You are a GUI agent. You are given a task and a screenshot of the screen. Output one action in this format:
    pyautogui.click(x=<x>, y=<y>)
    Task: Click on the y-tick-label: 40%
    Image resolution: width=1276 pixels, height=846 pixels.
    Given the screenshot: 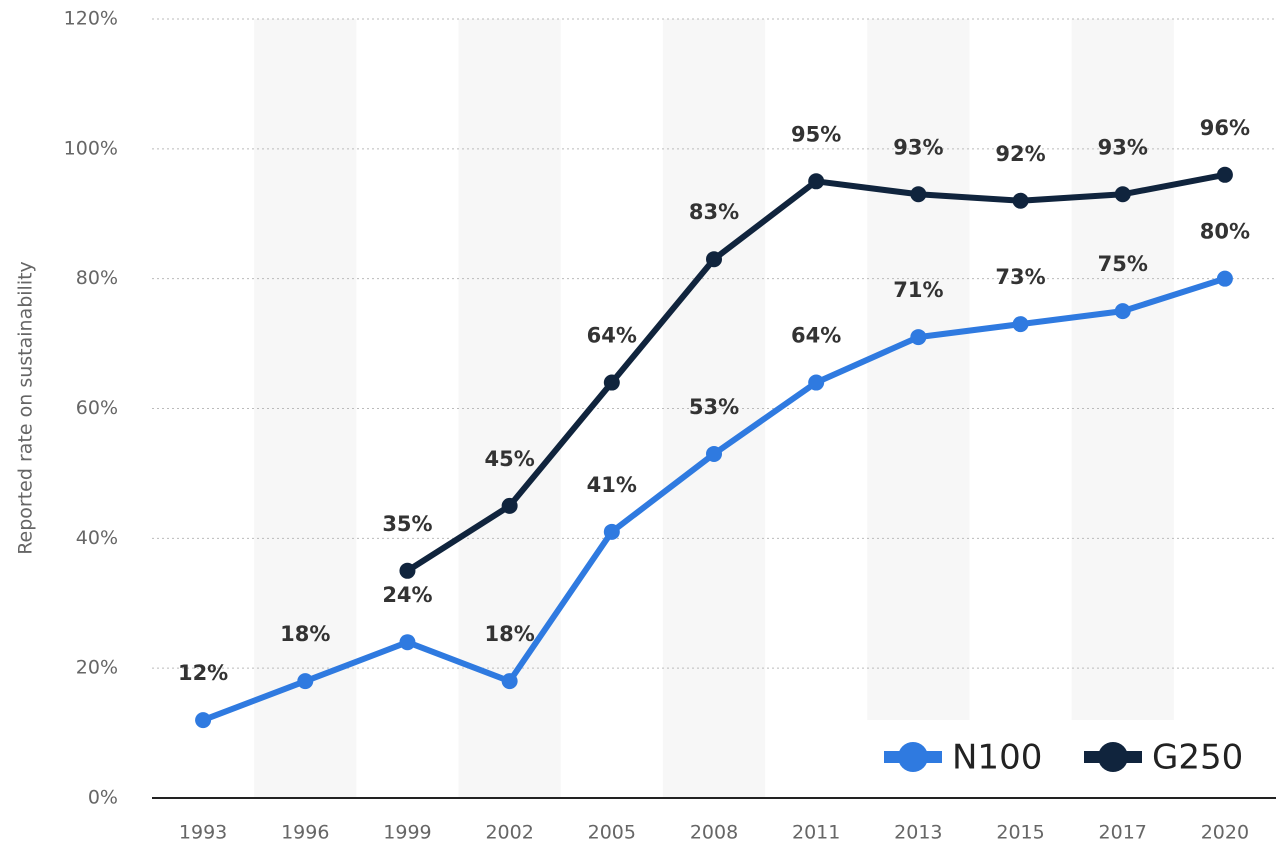 What is the action you would take?
    pyautogui.click(x=97, y=538)
    